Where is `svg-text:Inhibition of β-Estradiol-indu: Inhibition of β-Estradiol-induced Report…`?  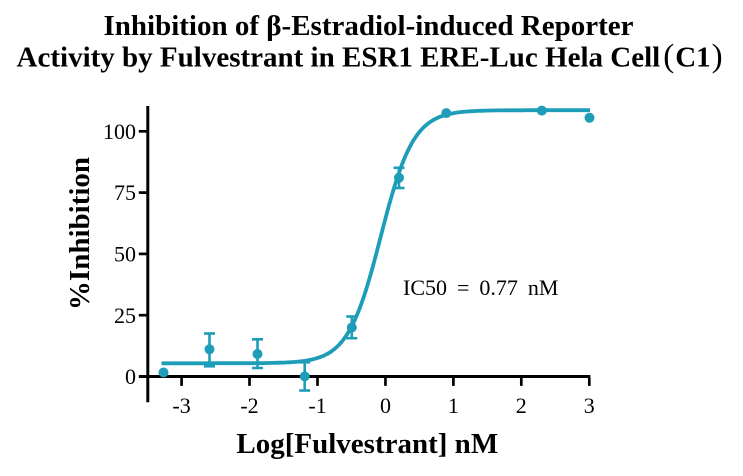
svg-text:Inhibition of β-Estradiol-indu: Inhibition of β-Estradiol-induced Report… is located at coordinates (368, 26).